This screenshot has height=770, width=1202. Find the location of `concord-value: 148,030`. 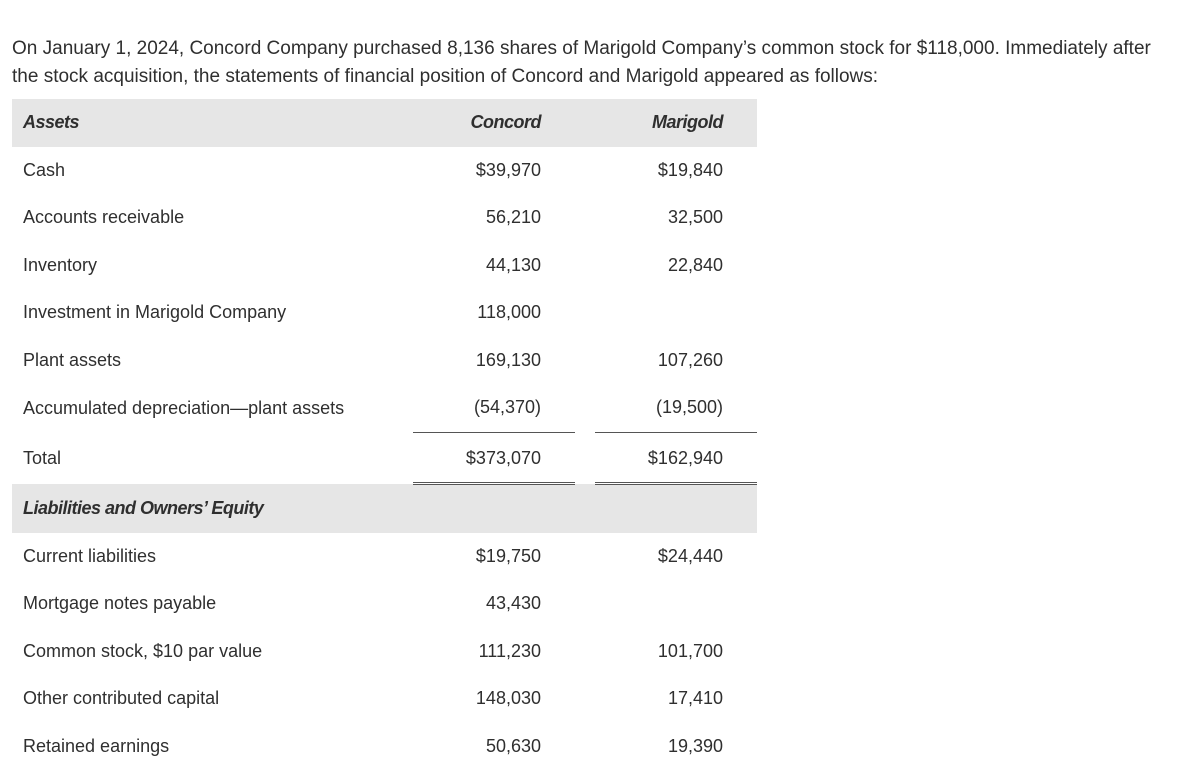

concord-value: 148,030 is located at coordinates (494, 699).